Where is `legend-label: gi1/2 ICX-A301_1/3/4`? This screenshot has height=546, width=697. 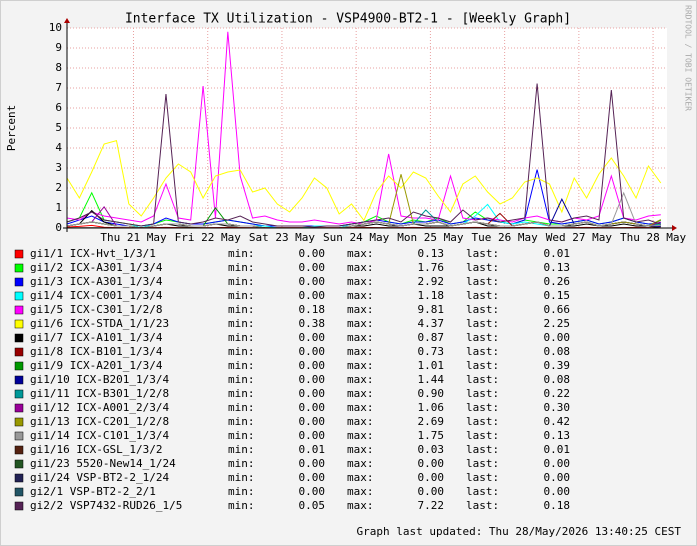
legend-label: gi1/2 ICX-A301_1/3/4 is located at coordinates (96, 267).